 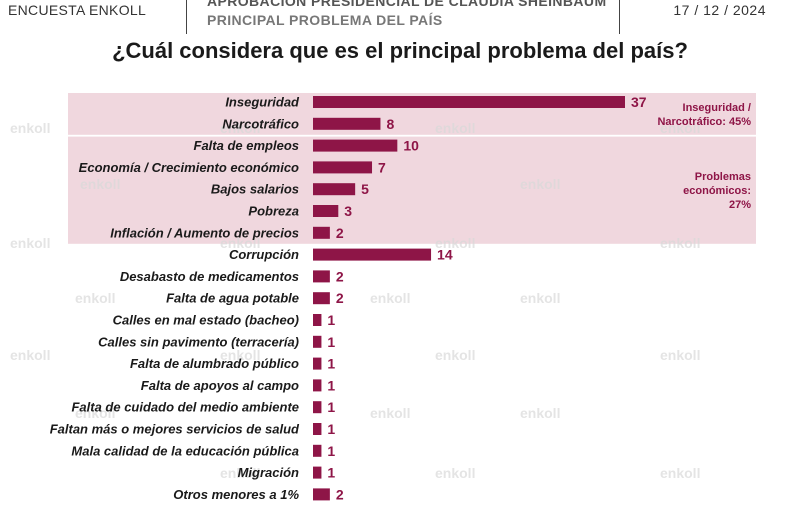 I want to click on bar-row: Narcotráfico 8, so click(x=308, y=124).